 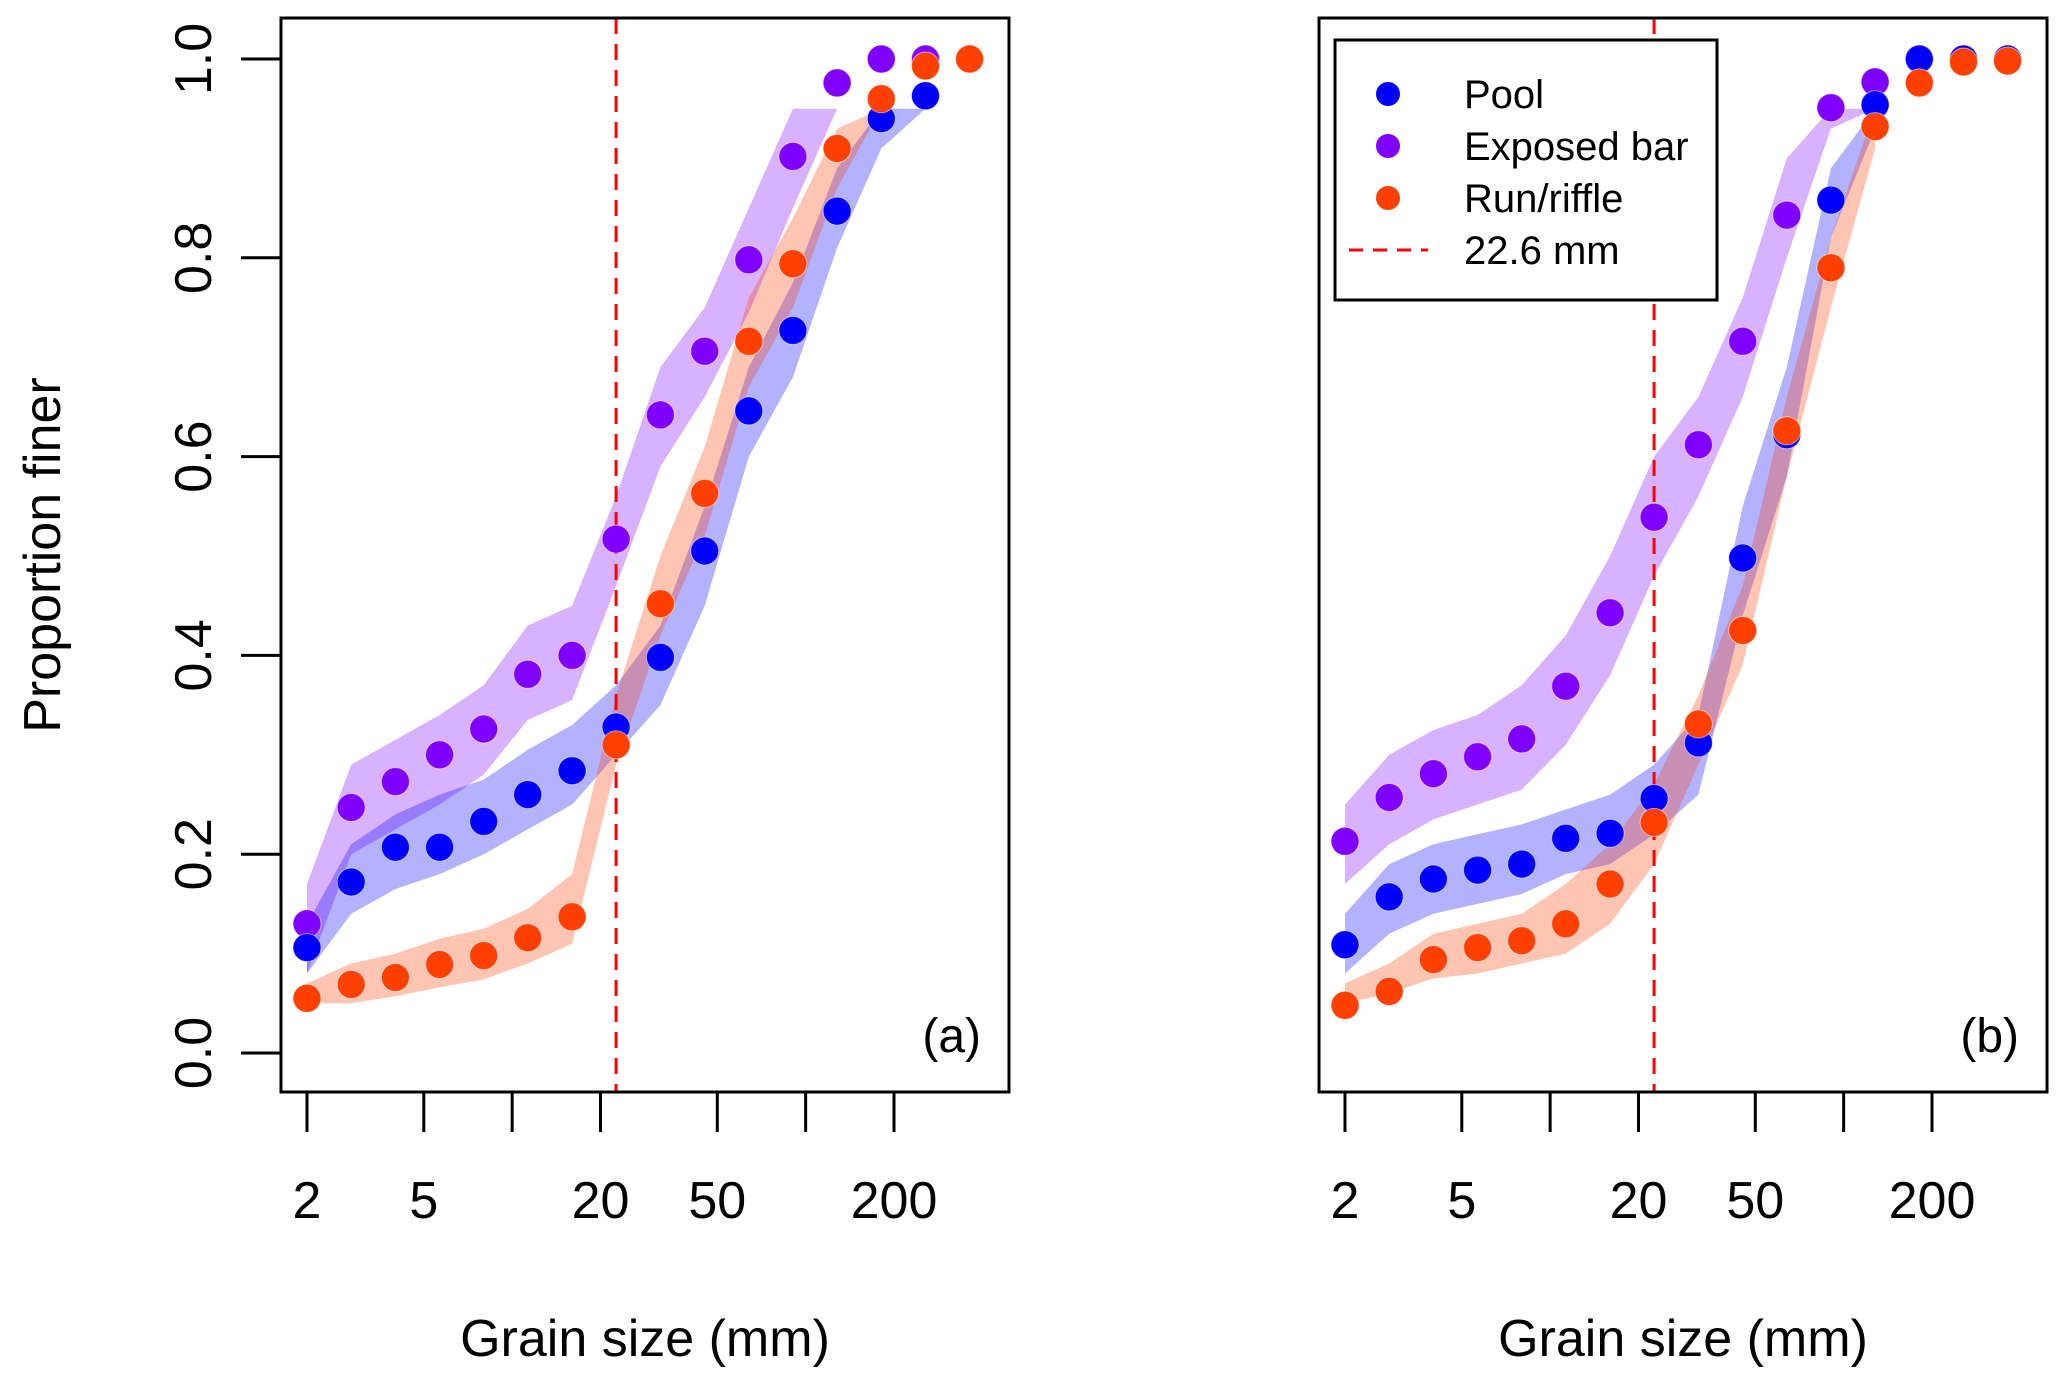 What do you see at coordinates (223, 556) in the screenshot?
I see `y-axis: 0.0 0.2 0.4 0.6 0.8 1.0` at bounding box center [223, 556].